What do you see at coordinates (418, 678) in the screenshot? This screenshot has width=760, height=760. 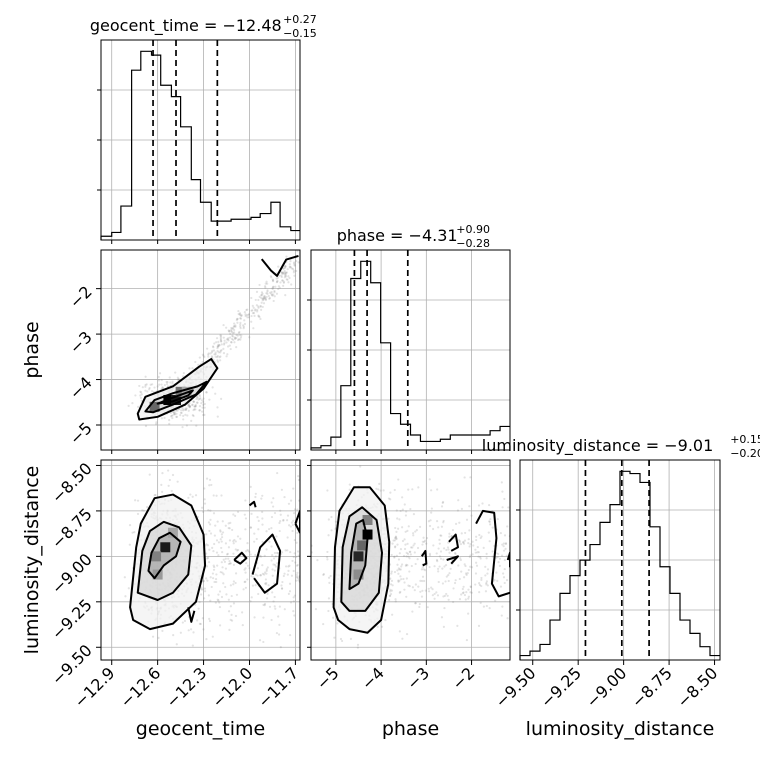 I see `x-tick-label: −3` at bounding box center [418, 678].